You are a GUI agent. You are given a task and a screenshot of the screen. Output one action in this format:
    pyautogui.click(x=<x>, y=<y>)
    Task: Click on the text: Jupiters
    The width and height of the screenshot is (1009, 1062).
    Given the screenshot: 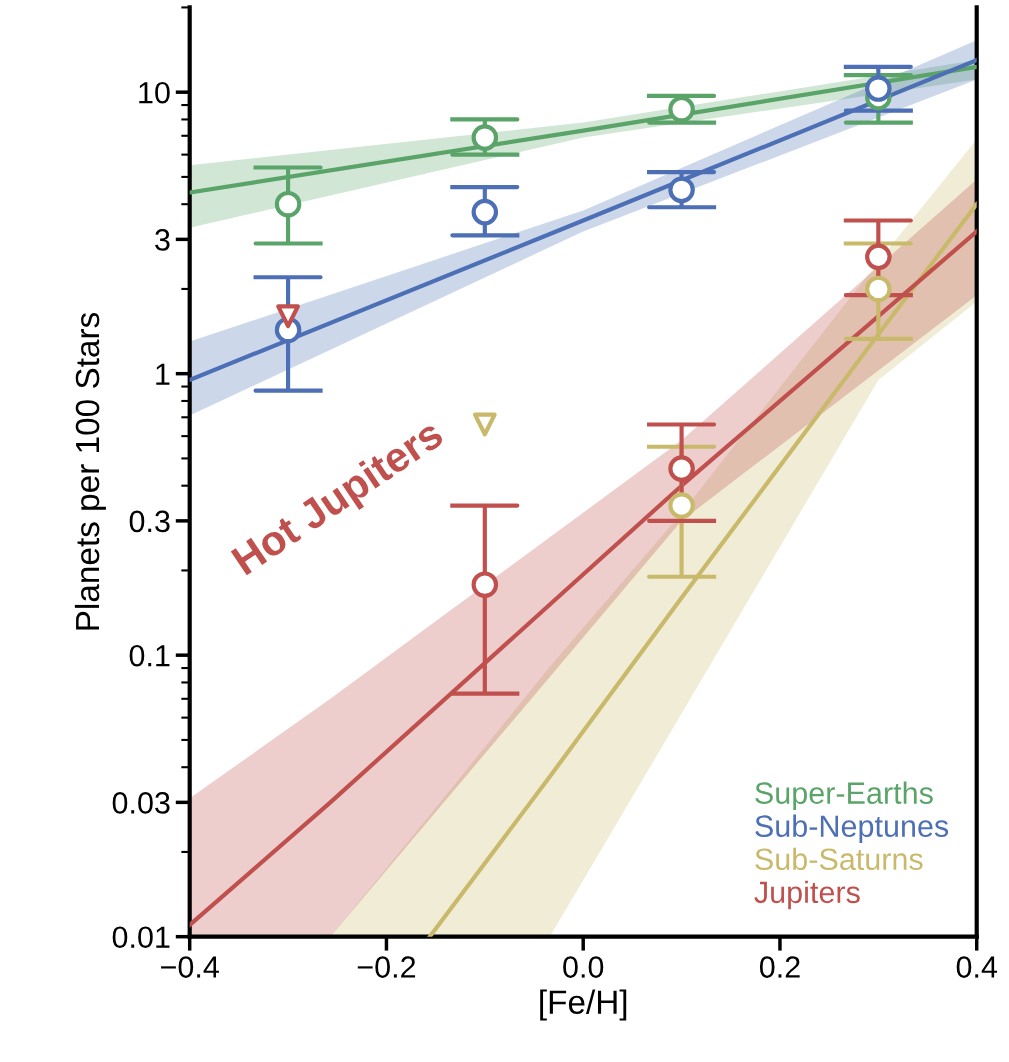 What is the action you would take?
    pyautogui.click(x=807, y=895)
    